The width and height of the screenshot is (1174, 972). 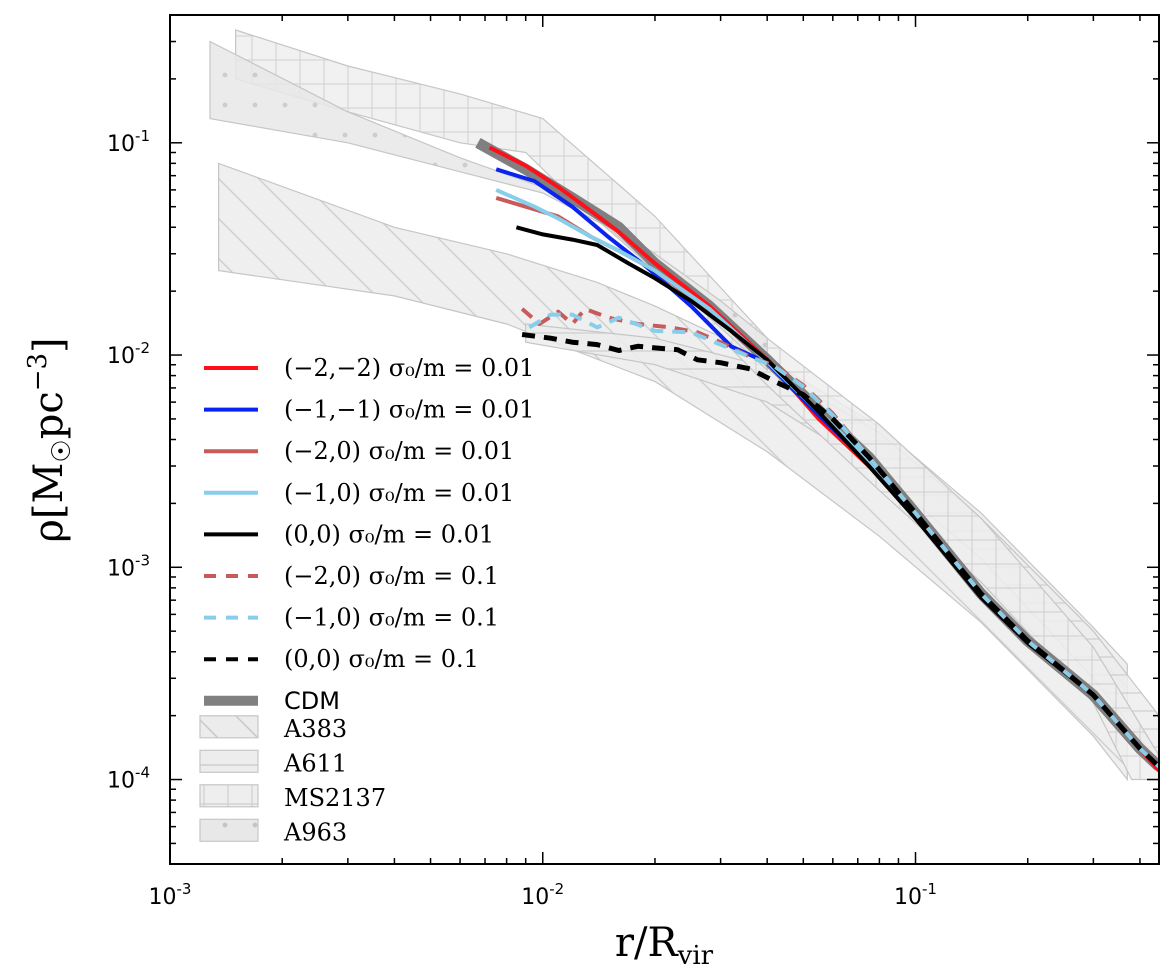 I want to click on y-tick-label: 10⁻², so click(x=128, y=354).